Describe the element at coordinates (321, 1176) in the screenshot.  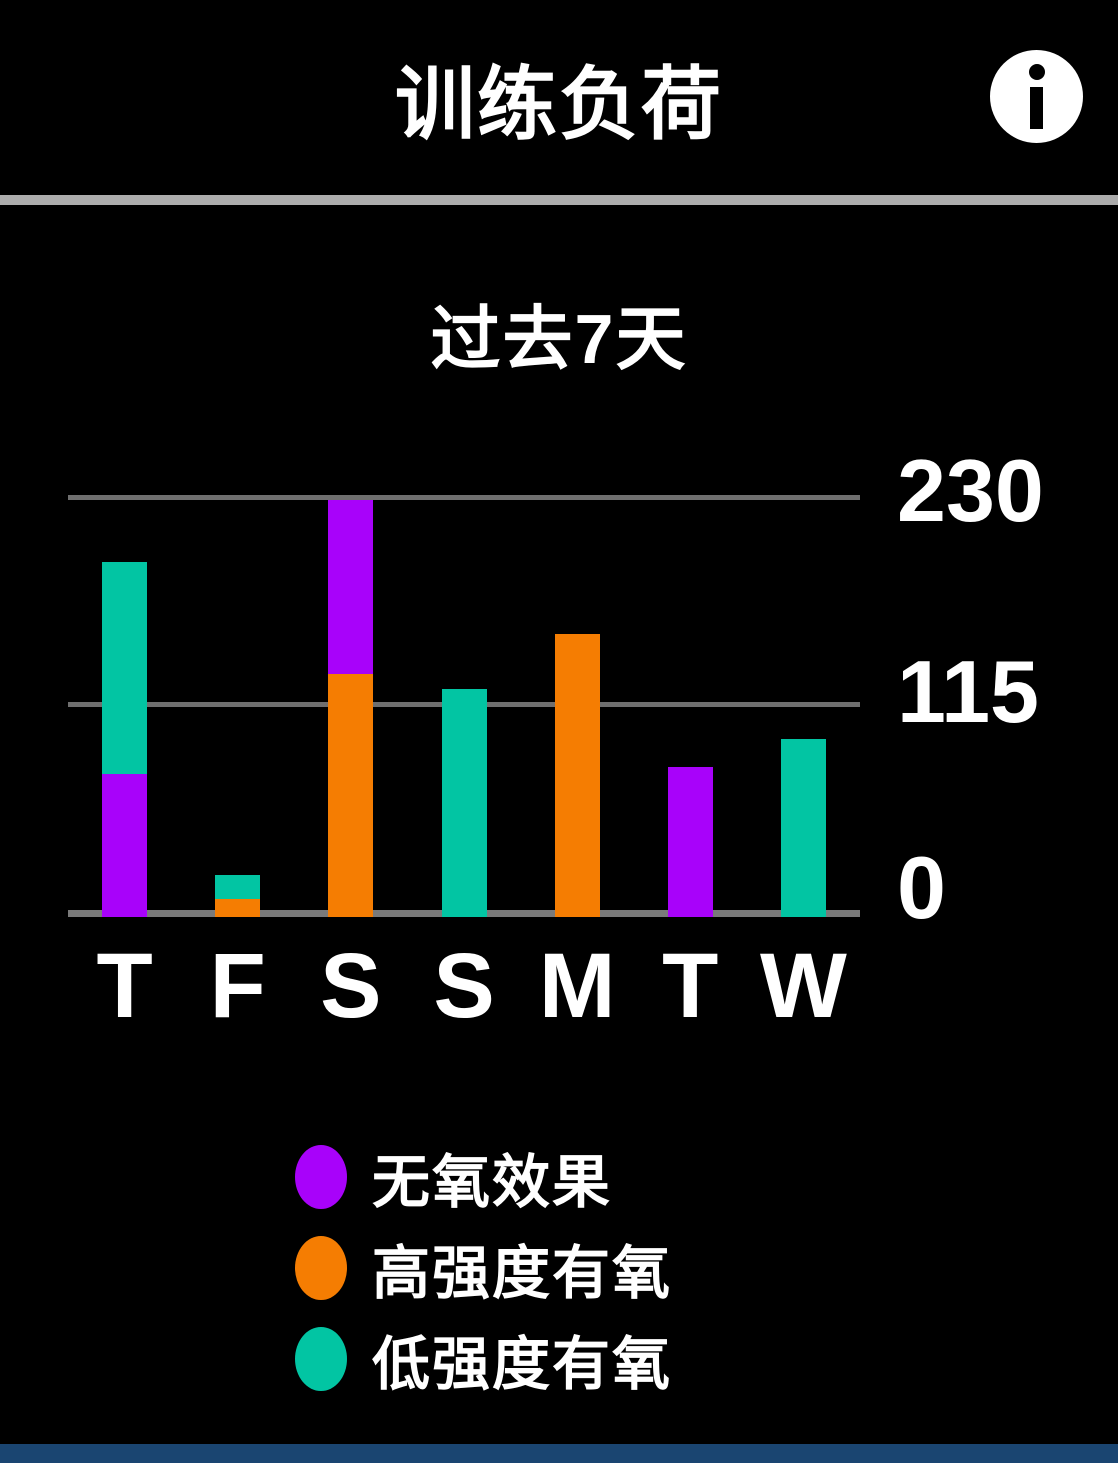
I see `legend-dot-anaerobic` at that location.